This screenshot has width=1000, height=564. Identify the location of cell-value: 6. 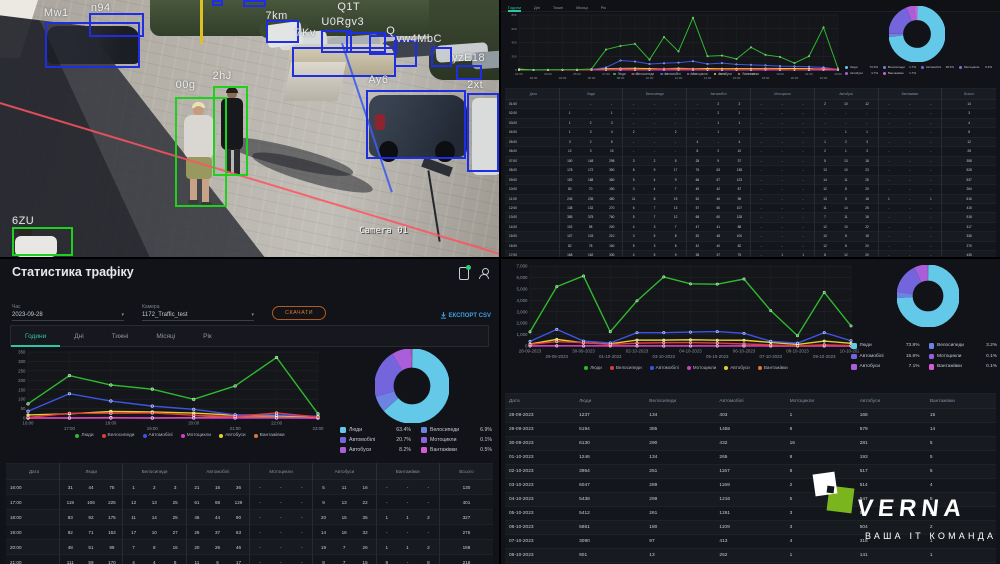
(217, 561).